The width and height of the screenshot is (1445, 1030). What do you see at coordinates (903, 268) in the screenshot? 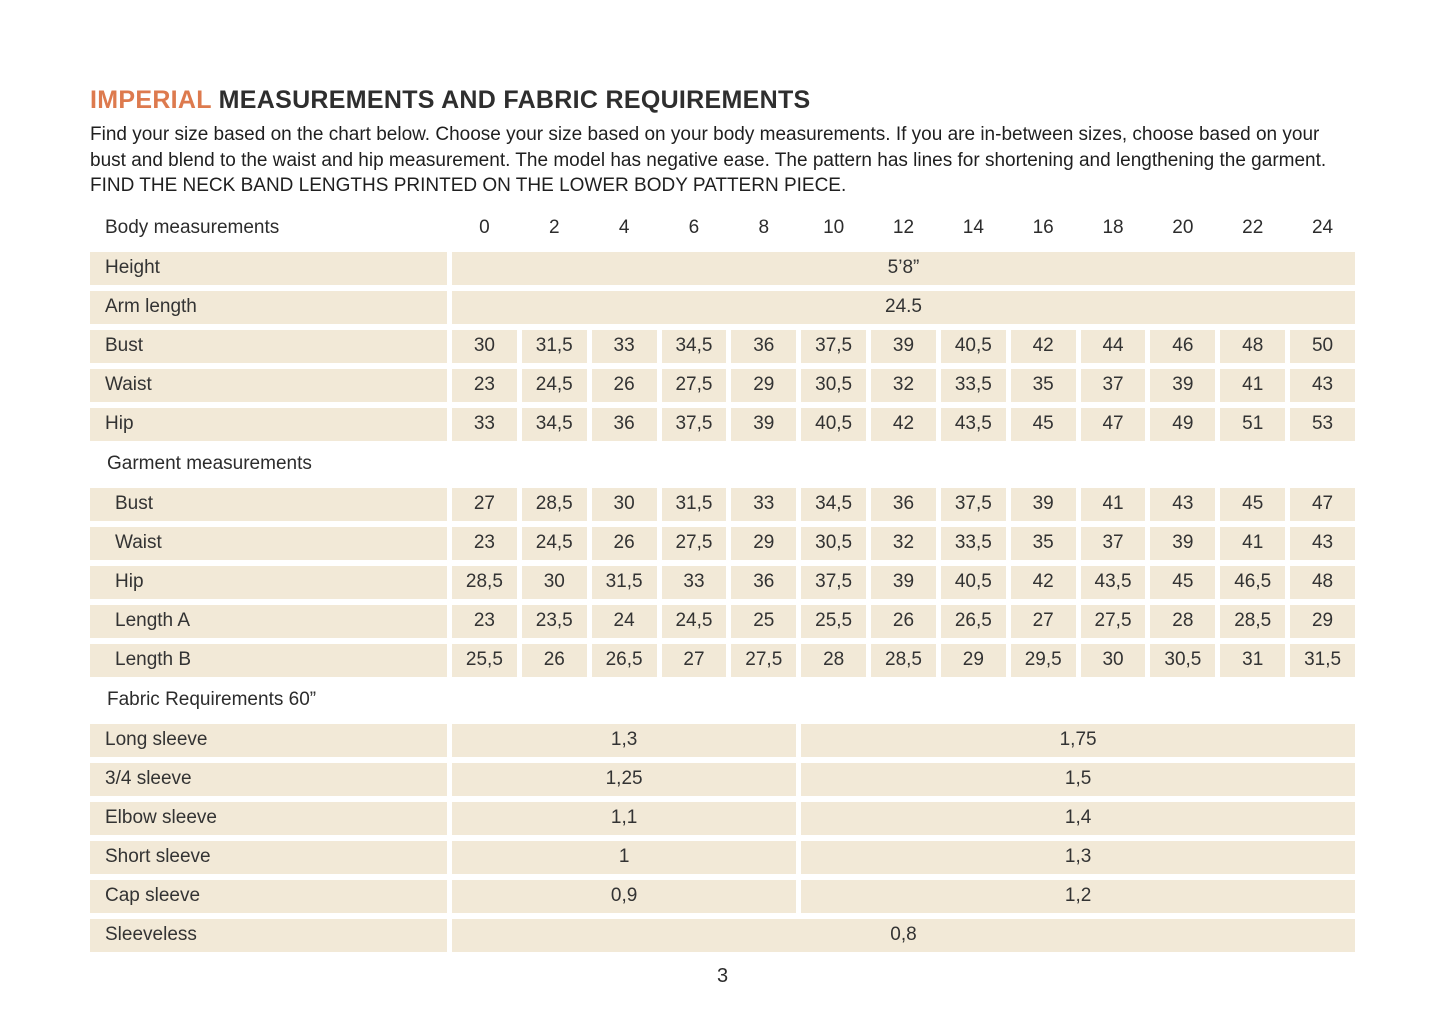
I see `value-cell-full-span: 5’8”` at bounding box center [903, 268].